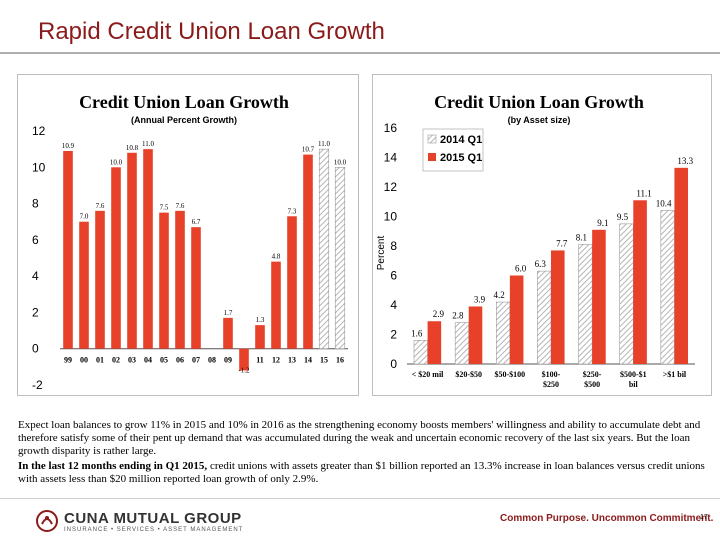  Describe the element at coordinates (184, 120) in the screenshot. I see `chart1-subtitle: (Annual Percent Growth)` at that location.